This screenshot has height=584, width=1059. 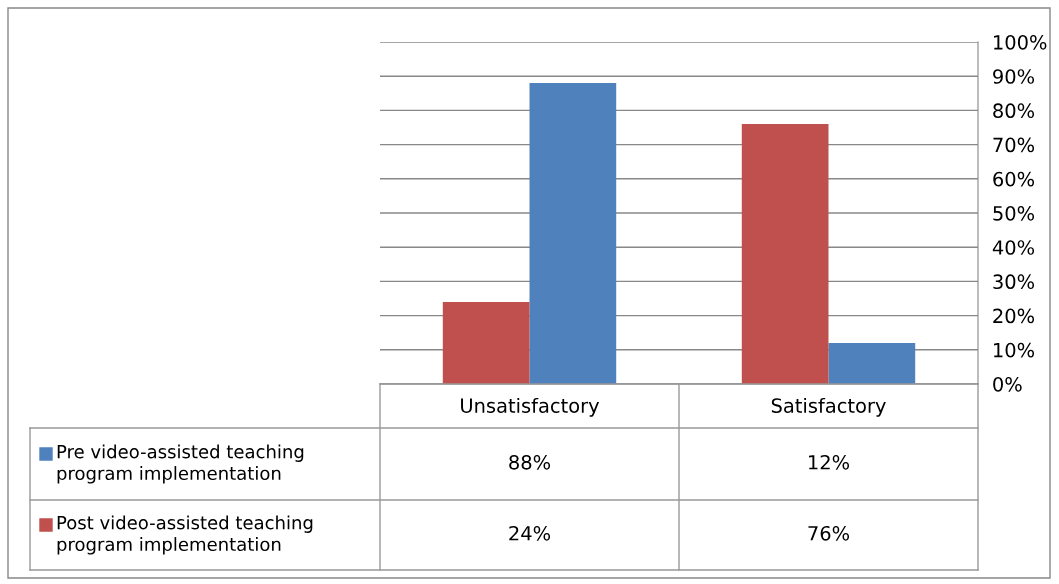 What do you see at coordinates (180, 464) in the screenshot?
I see `legend-label: Pre video-assisted teaching program implementation` at bounding box center [180, 464].